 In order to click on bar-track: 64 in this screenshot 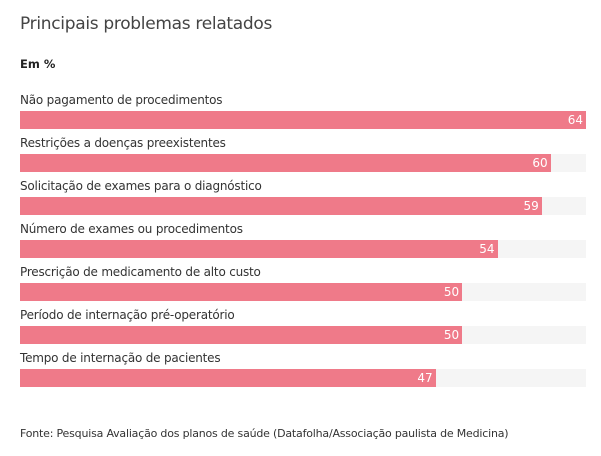, I will do `click(303, 120)`.